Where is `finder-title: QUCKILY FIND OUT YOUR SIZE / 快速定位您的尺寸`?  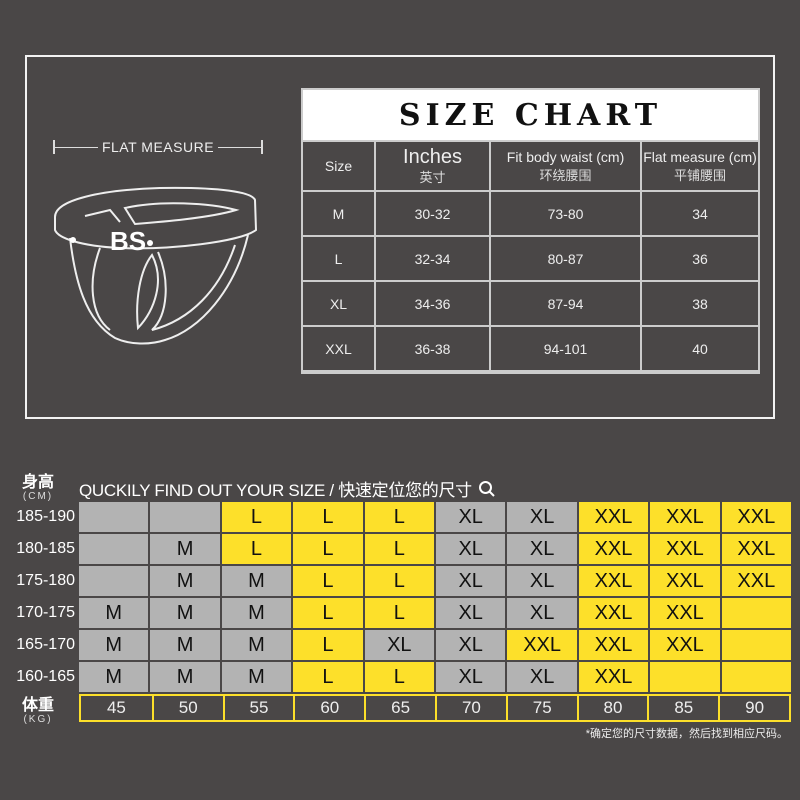 finder-title: QUCKILY FIND OUT YOUR SIZE / 快速定位您的尺寸 is located at coordinates (287, 488).